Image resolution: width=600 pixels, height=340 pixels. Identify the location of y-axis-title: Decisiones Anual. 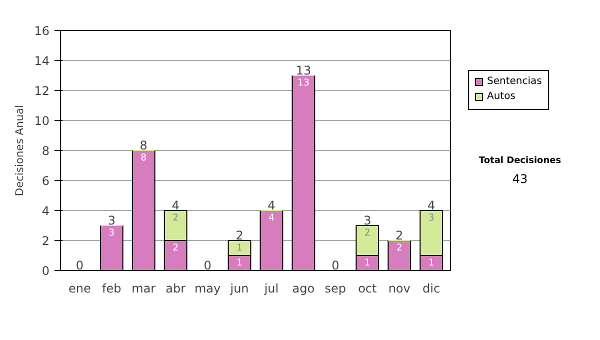
(19, 150).